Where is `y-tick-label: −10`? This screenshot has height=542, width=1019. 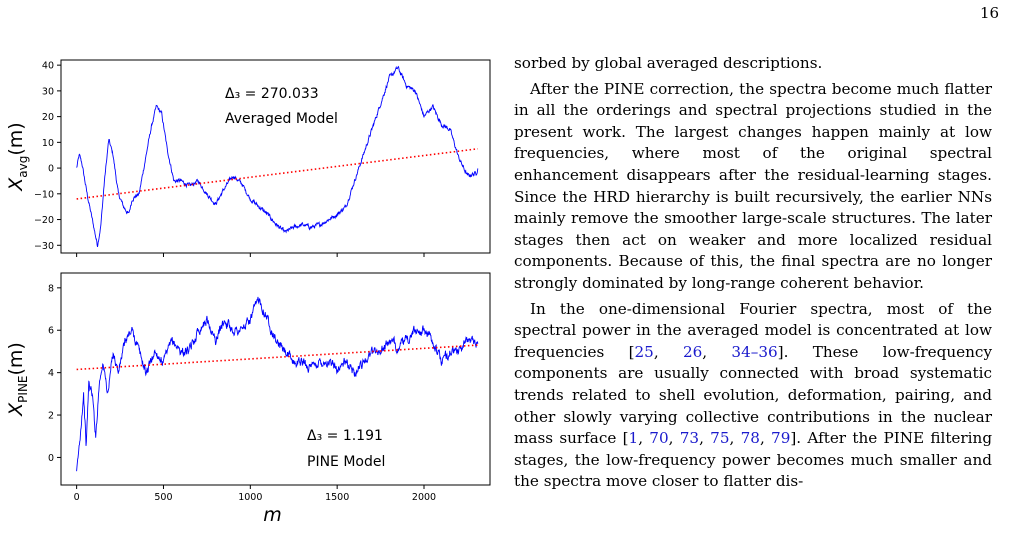
y-tick-label: −10 is located at coordinates (44, 194).